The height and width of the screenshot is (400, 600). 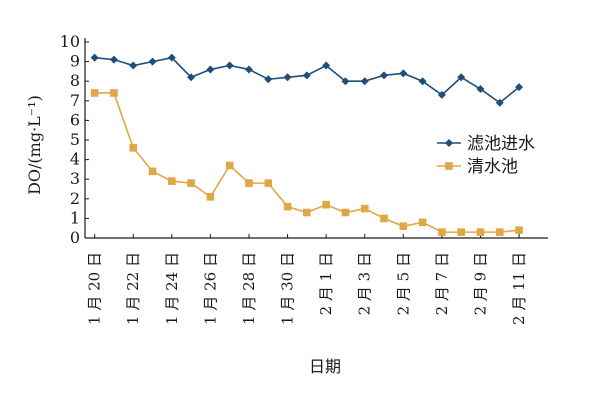 I want to click on x-axis-title: 日期, so click(x=325, y=366).